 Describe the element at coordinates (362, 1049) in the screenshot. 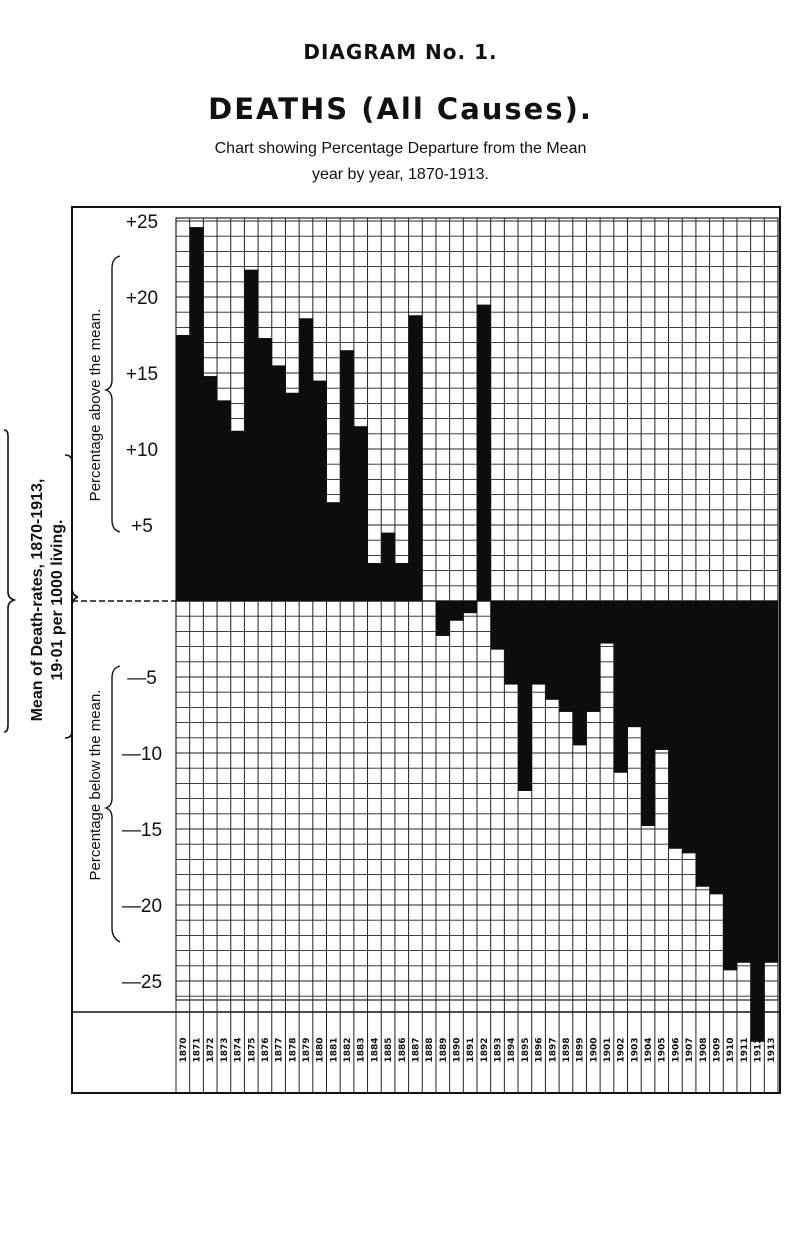

I see `year-label-1883: 1883` at that location.